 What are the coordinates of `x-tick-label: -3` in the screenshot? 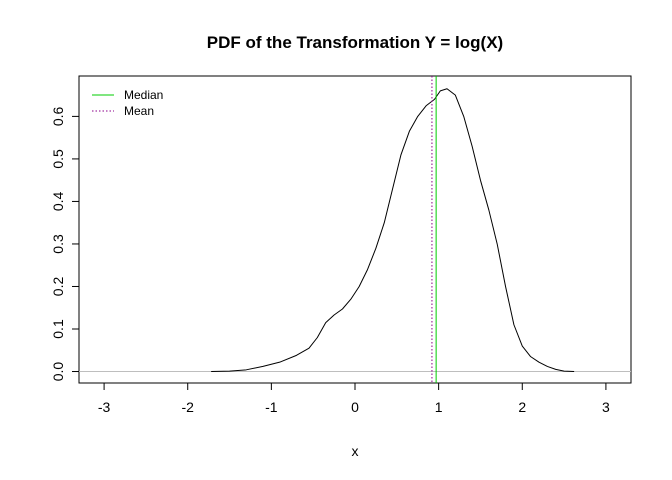 It's located at (104, 407).